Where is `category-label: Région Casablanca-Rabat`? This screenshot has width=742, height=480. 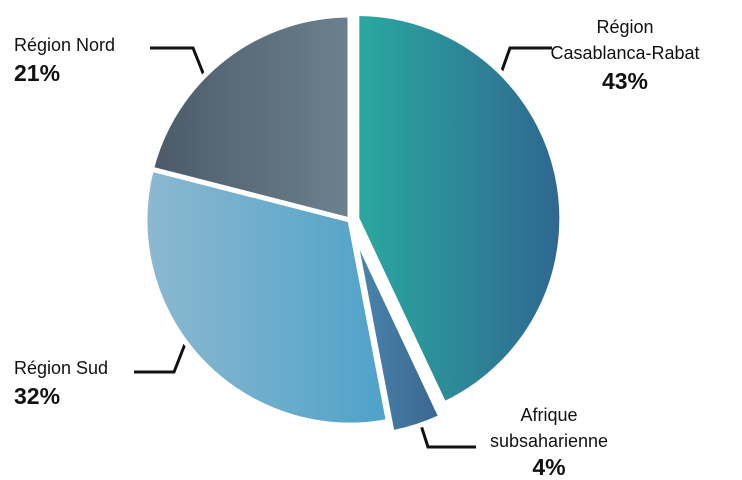
category-label: Région Casablanca-Rabat is located at coordinates (625, 40).